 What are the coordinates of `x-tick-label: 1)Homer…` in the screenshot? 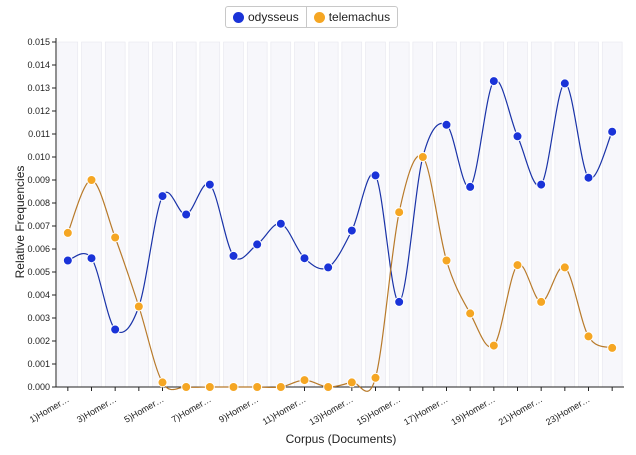 It's located at (49, 409).